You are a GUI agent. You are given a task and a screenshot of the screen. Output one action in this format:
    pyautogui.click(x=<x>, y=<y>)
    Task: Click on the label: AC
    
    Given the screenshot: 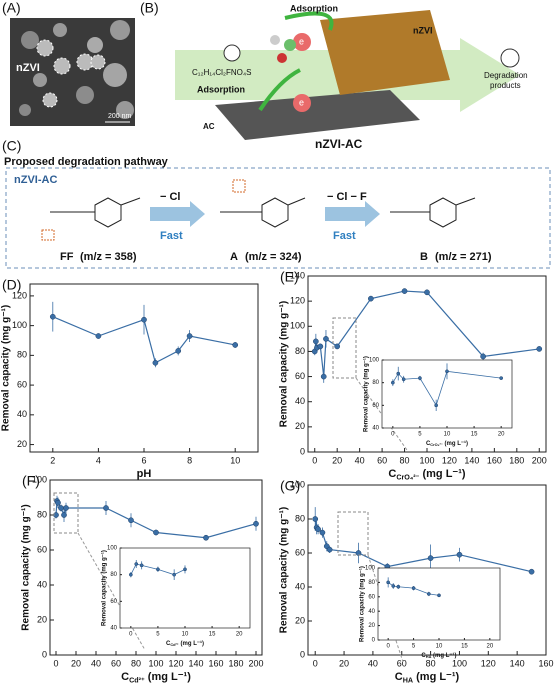 What is the action you would take?
    pyautogui.click(x=209, y=126)
    